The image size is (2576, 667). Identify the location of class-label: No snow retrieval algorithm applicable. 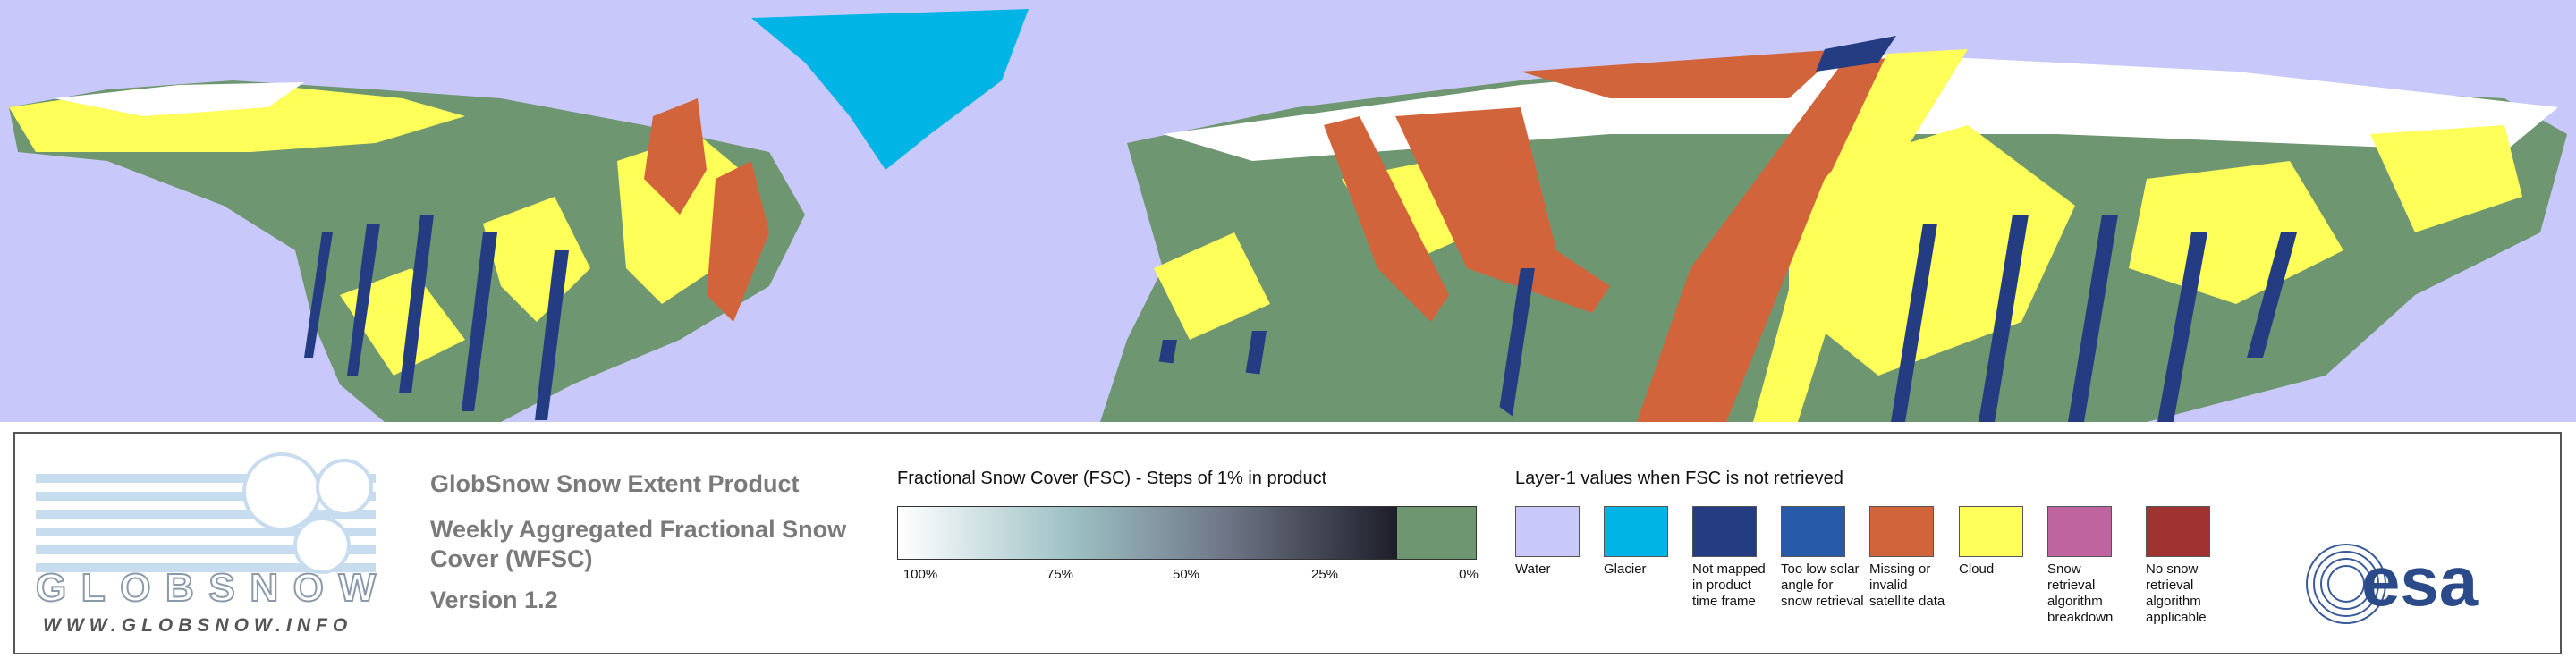
(2176, 593).